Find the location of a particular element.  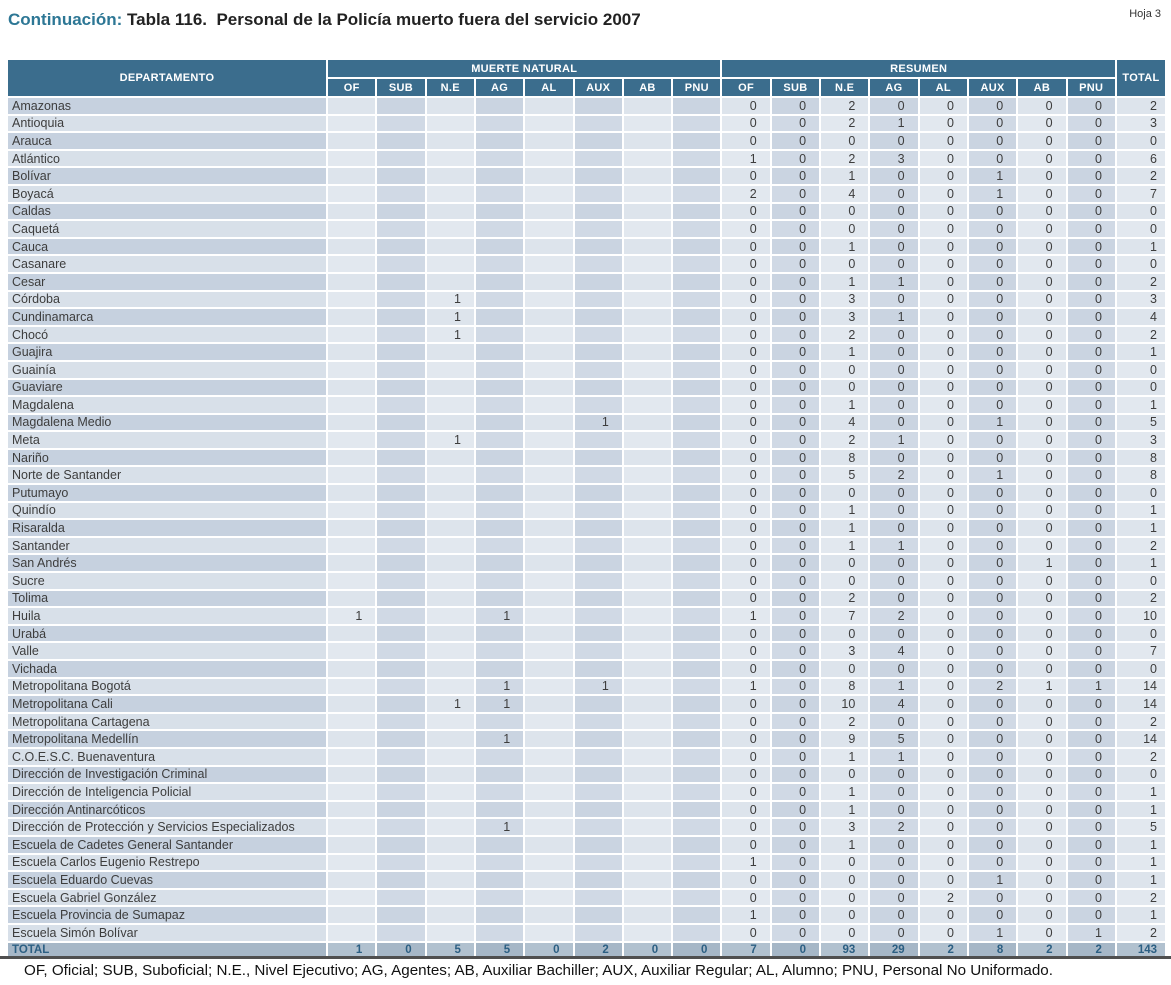

department-cell: Metropolitana Cartagena is located at coordinates (168, 722).